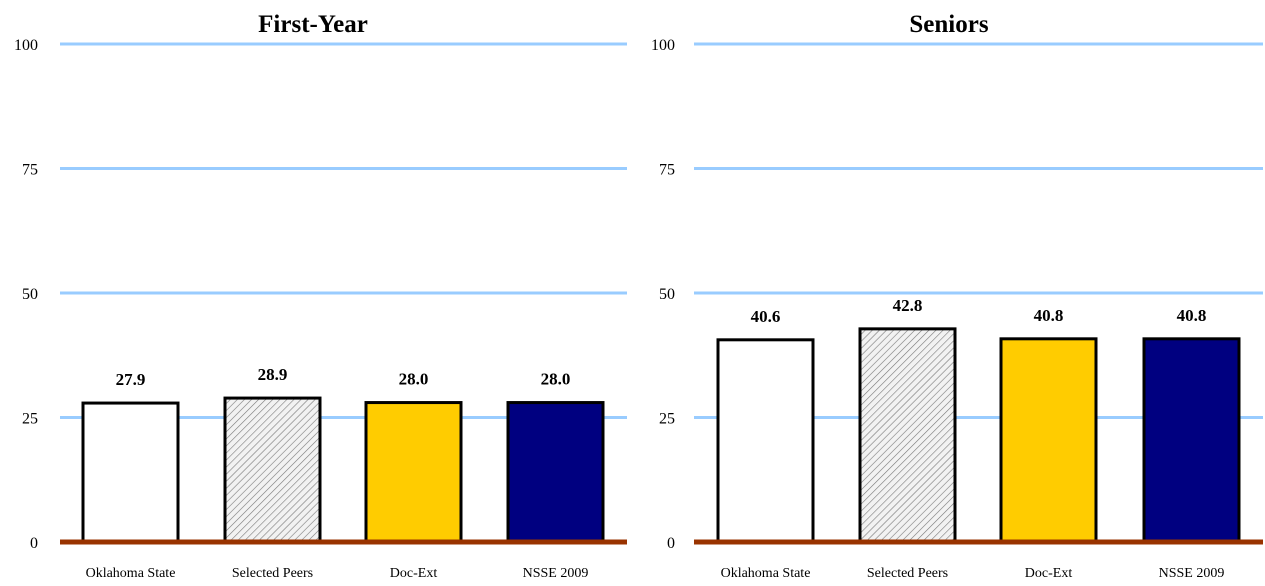  I want to click on bars, so click(343, 470).